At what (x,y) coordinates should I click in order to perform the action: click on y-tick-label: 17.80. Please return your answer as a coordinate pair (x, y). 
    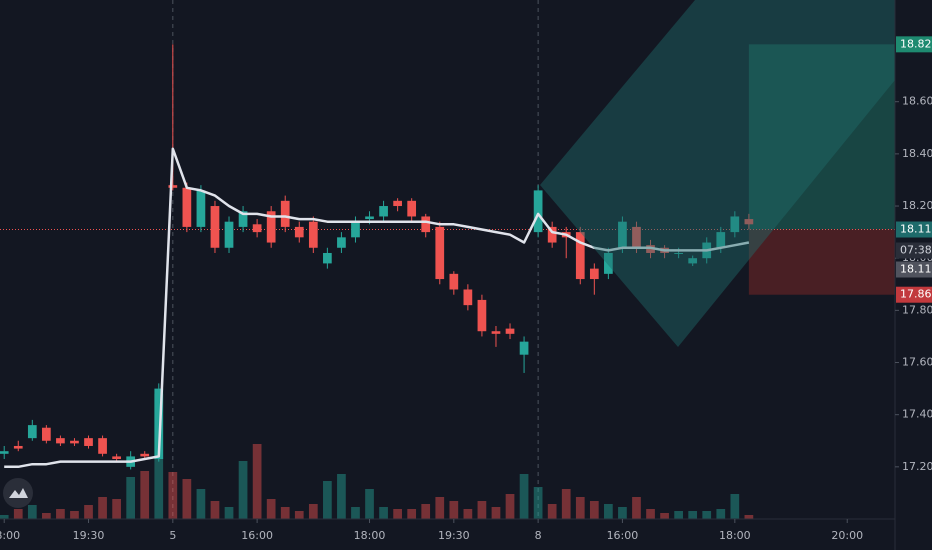
    Looking at the image, I should click on (917, 309).